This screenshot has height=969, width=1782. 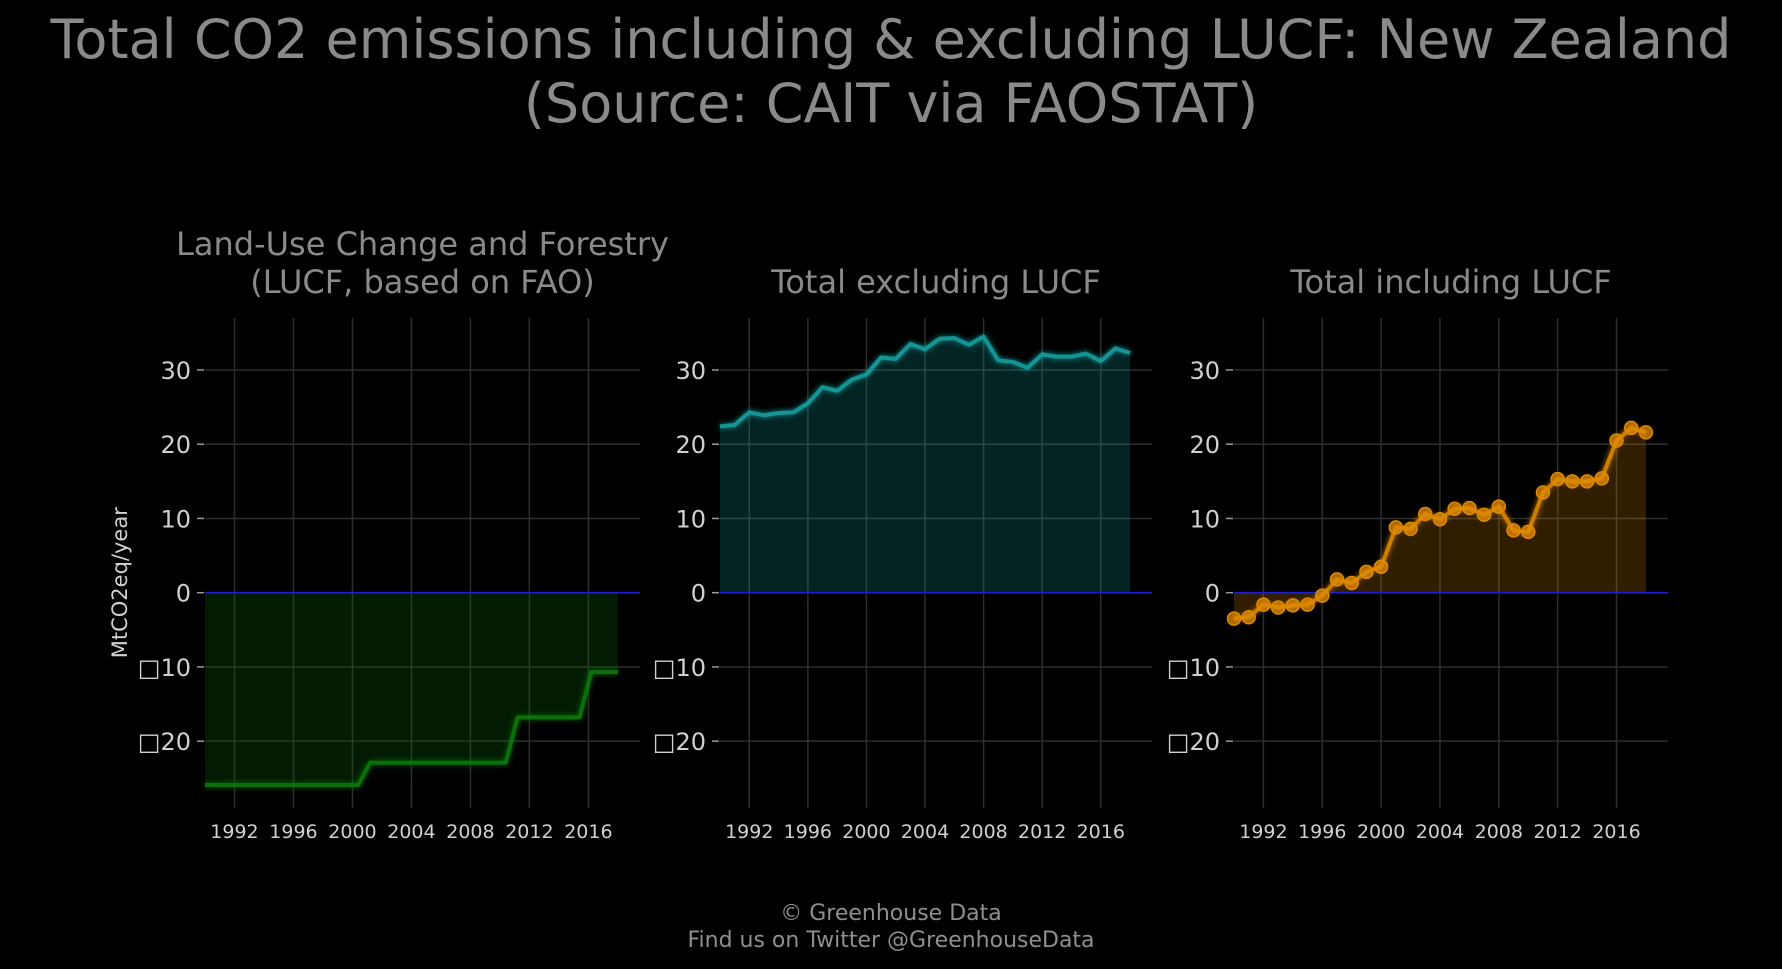 What do you see at coordinates (422, 282) in the screenshot?
I see `panel-title: (LUCF, based on FAO)` at bounding box center [422, 282].